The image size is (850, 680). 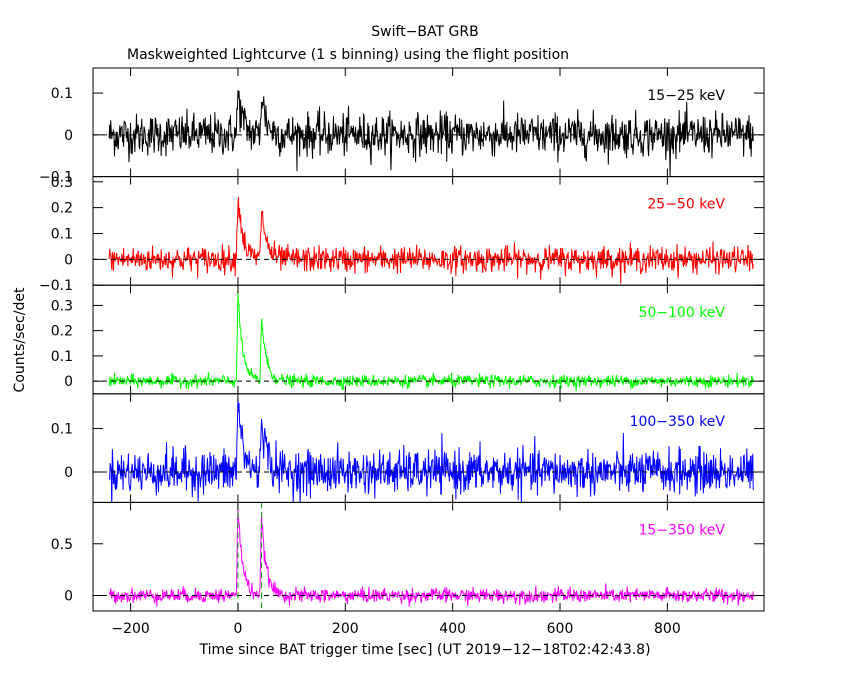 I want to click on panel-2: 0 0.1 0.2 0.3 50−100 keV, so click(x=408, y=339).